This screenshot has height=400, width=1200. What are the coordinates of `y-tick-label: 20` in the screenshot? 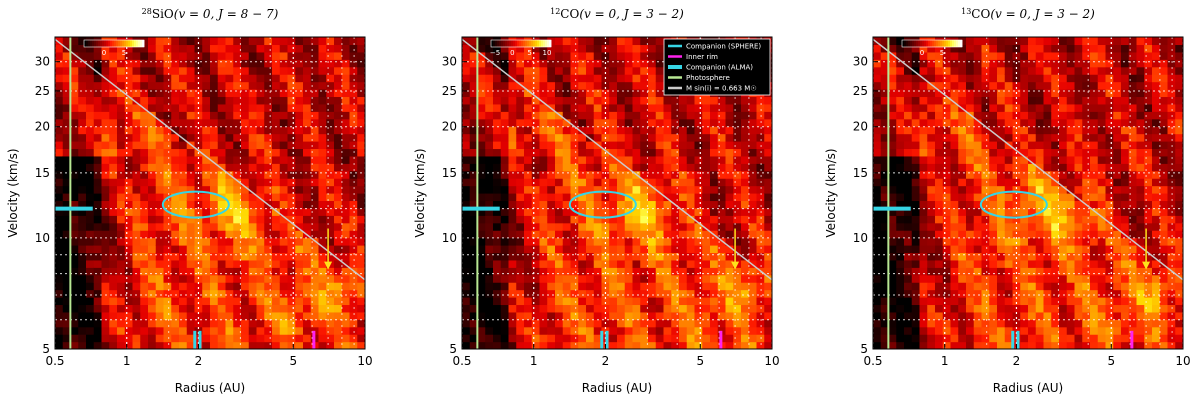 It's located at (449, 127).